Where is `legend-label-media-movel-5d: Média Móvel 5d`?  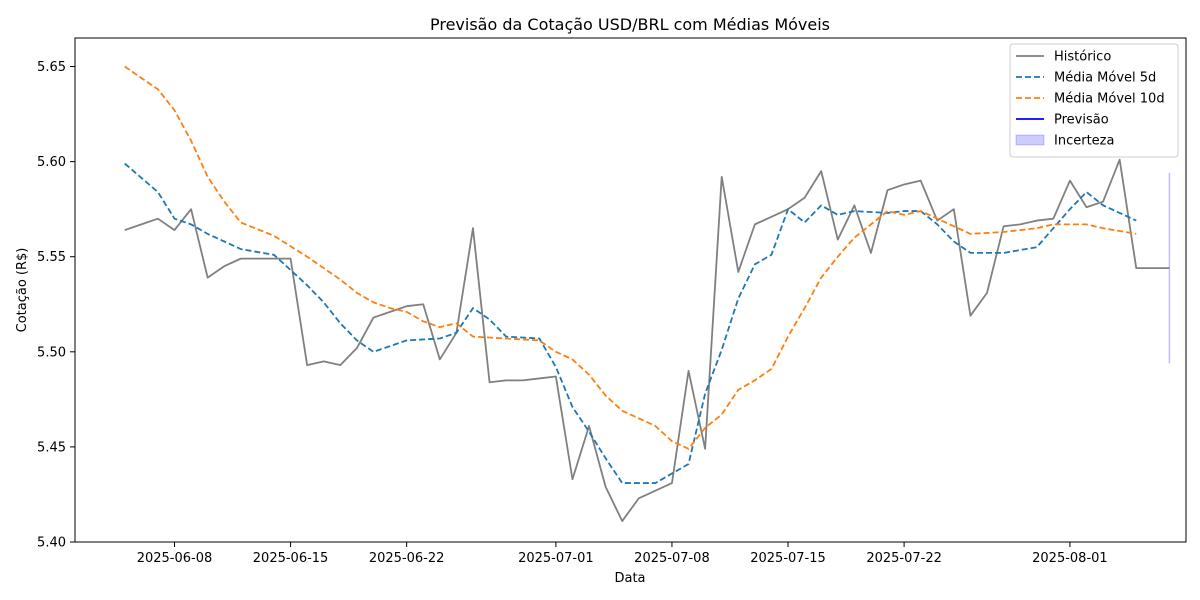 legend-label-media-movel-5d: Média Móvel 5d is located at coordinates (1105, 78).